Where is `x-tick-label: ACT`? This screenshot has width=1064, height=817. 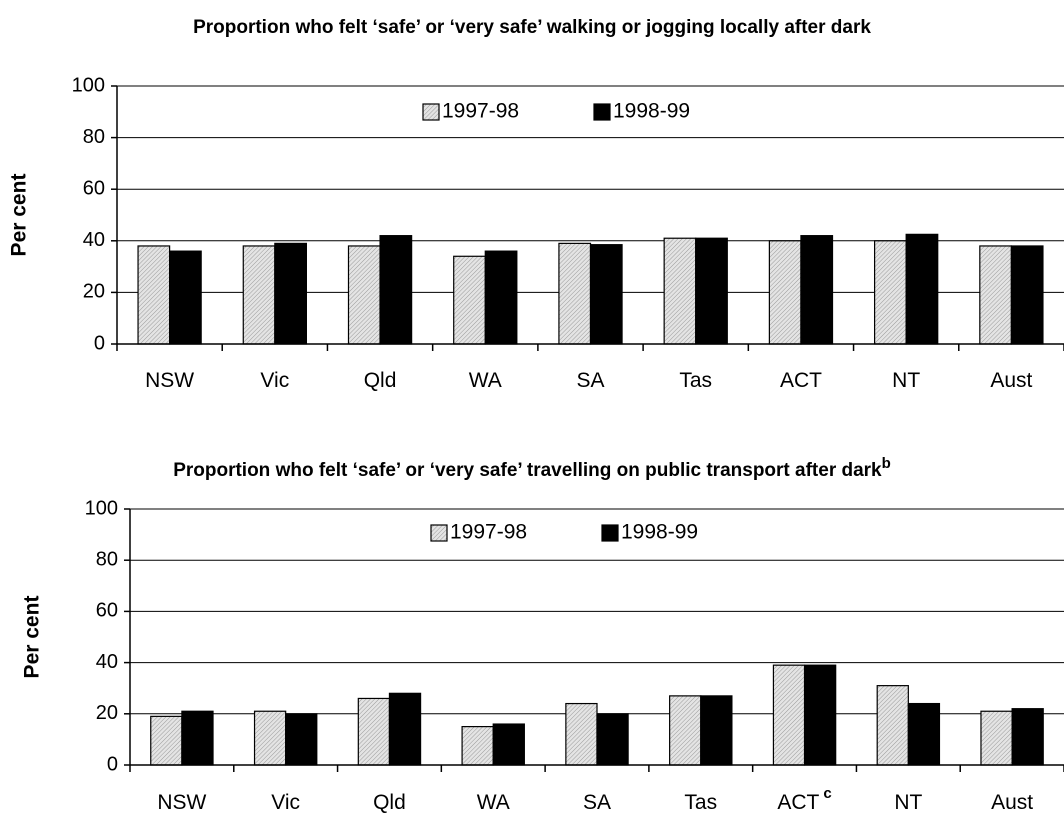 x-tick-label: ACT is located at coordinates (801, 380).